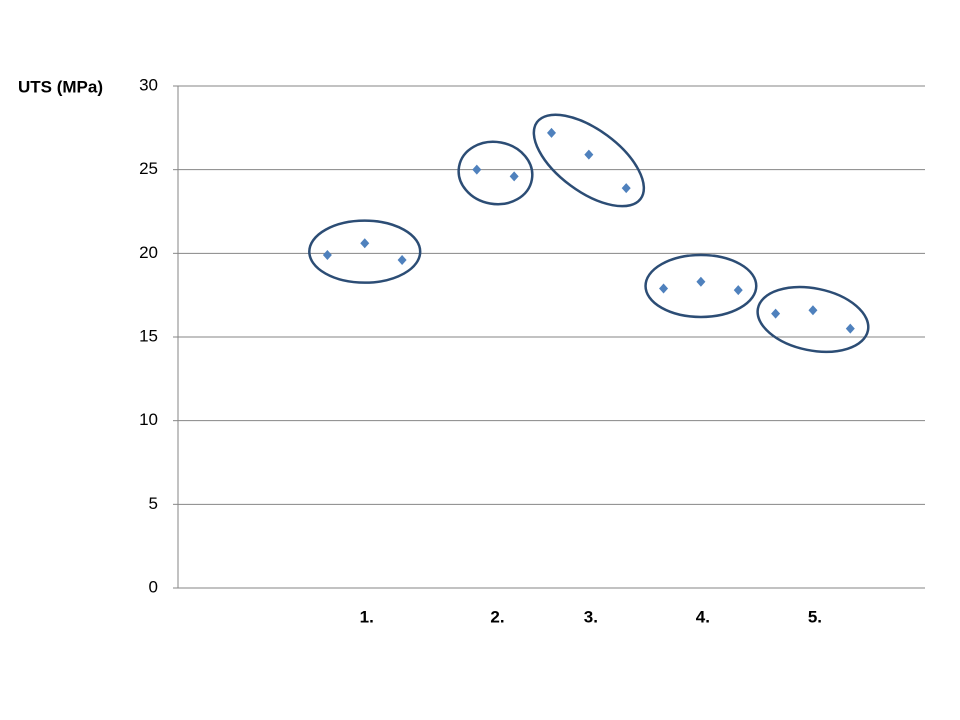 This screenshot has width=960, height=720. What do you see at coordinates (60, 86) in the screenshot?
I see `y-axis-label: UTS (MPa)` at bounding box center [60, 86].